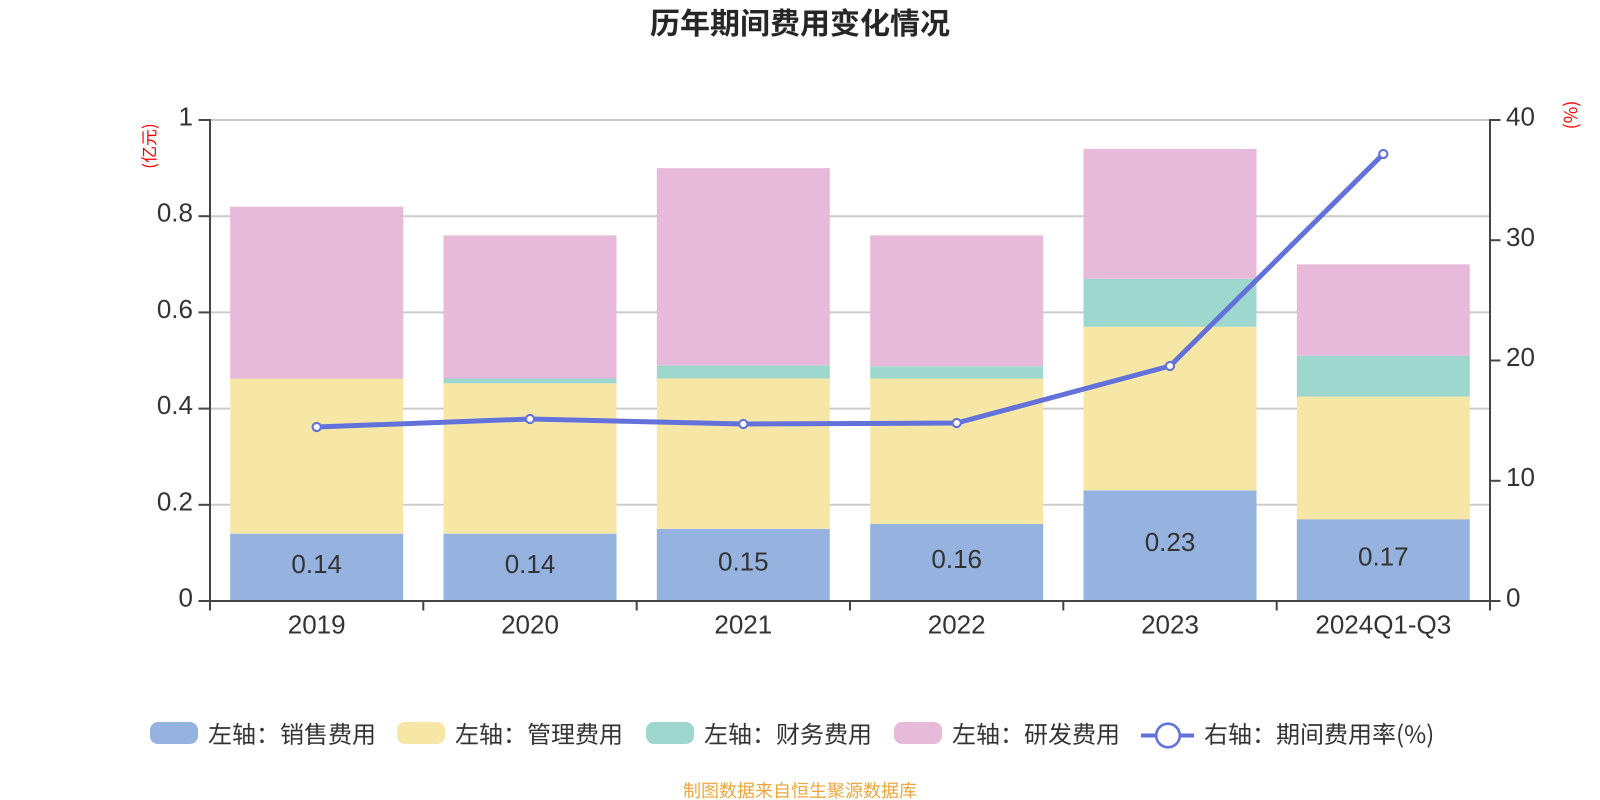 The height and width of the screenshot is (800, 1600). What do you see at coordinates (175, 501) in the screenshot?
I see `svg-text: 0.2` at bounding box center [175, 501].